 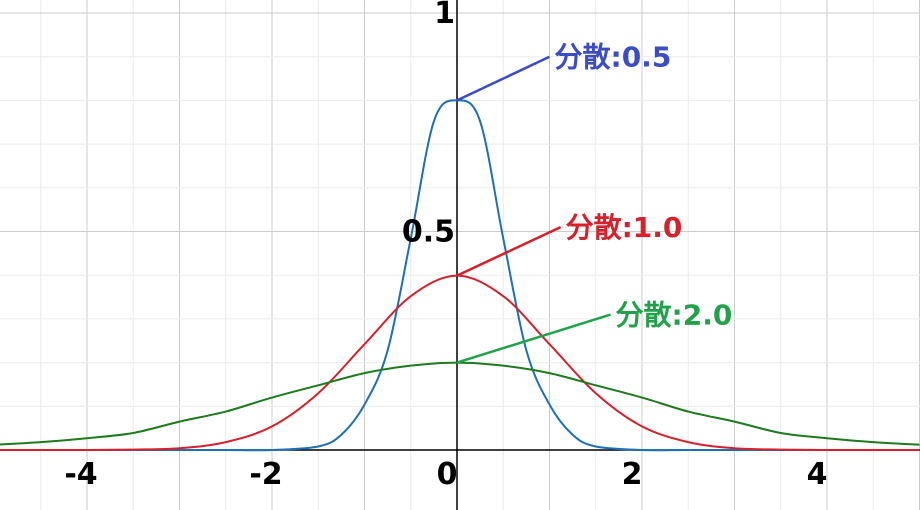 What do you see at coordinates (624, 227) in the screenshot?
I see `annotation-label: 分散:1.0` at bounding box center [624, 227].